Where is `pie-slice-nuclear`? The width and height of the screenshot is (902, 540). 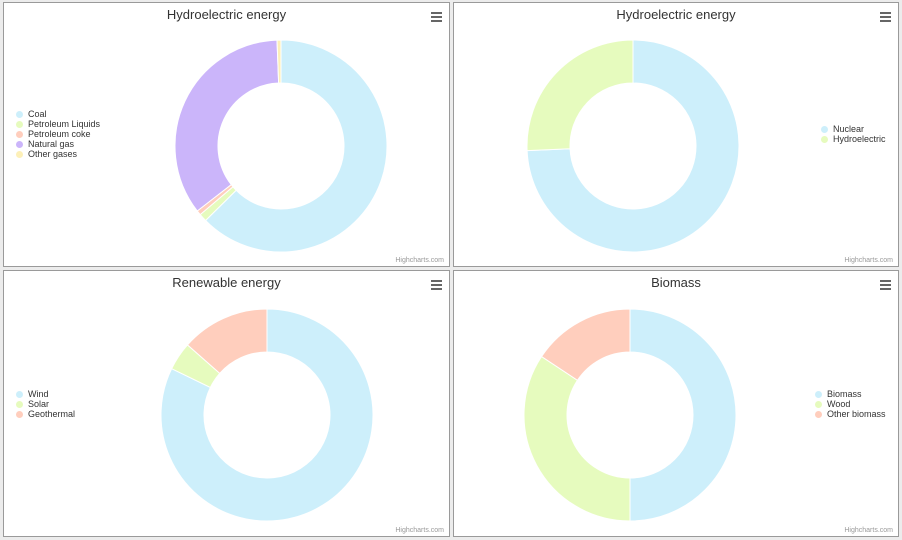
pie-slice-nuclear is located at coordinates (633, 146).